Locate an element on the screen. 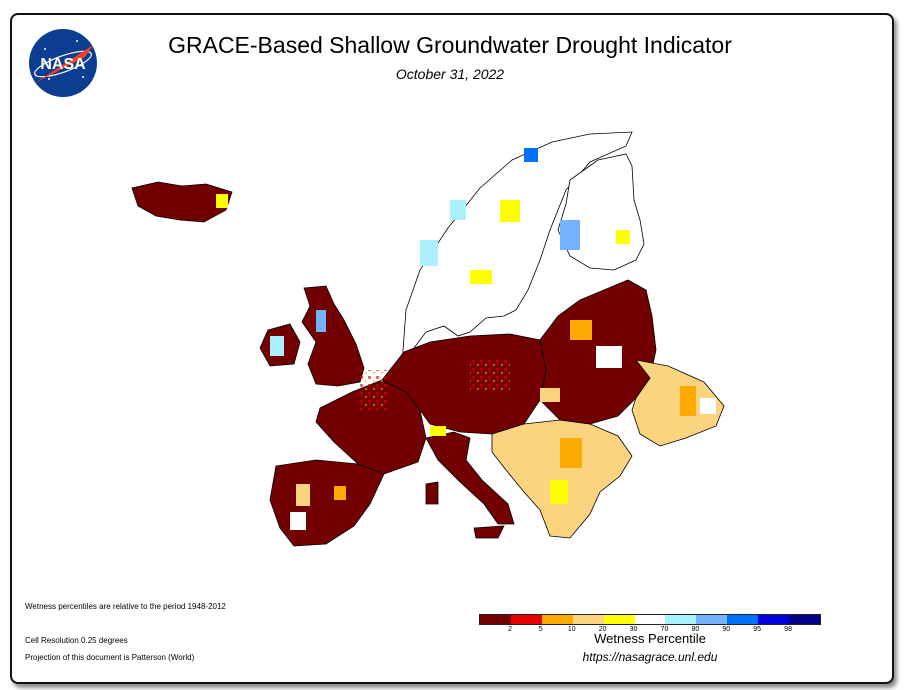  legend-color-bar is located at coordinates (650, 619).